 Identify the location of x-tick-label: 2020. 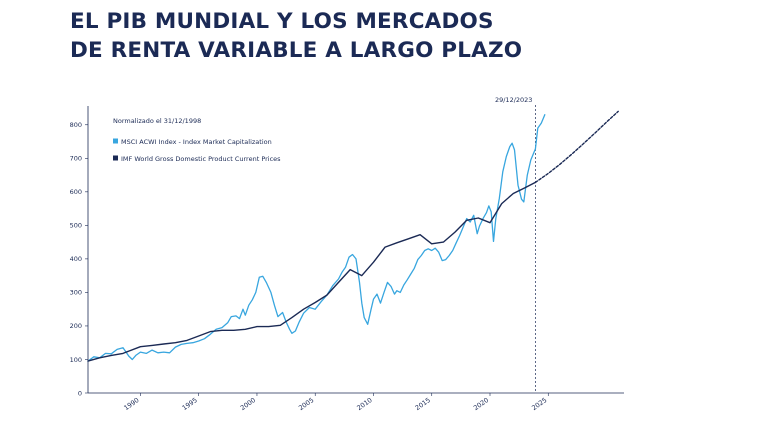
(481, 404).